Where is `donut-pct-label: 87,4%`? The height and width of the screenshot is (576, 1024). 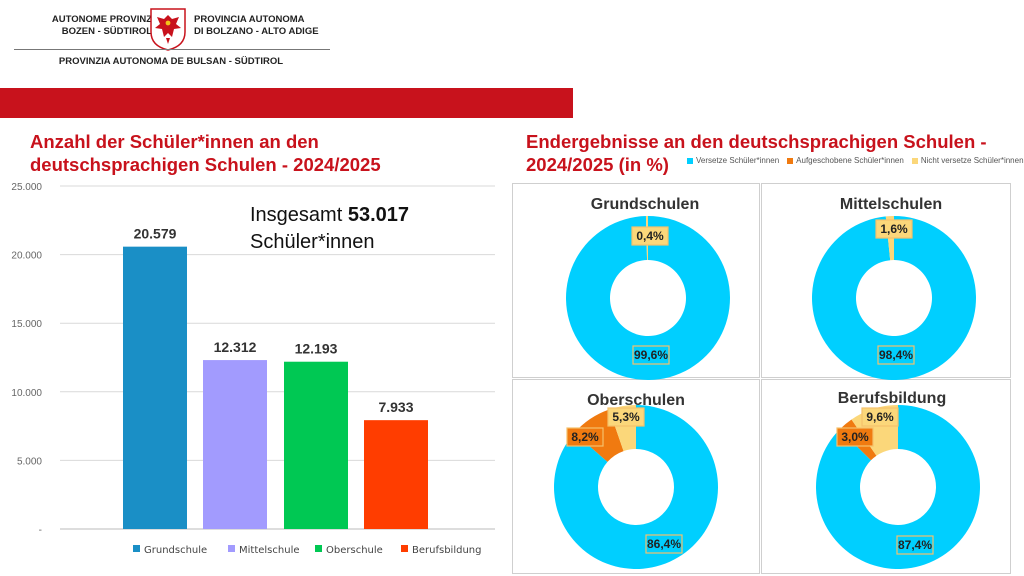 donut-pct-label: 87,4% is located at coordinates (915, 545).